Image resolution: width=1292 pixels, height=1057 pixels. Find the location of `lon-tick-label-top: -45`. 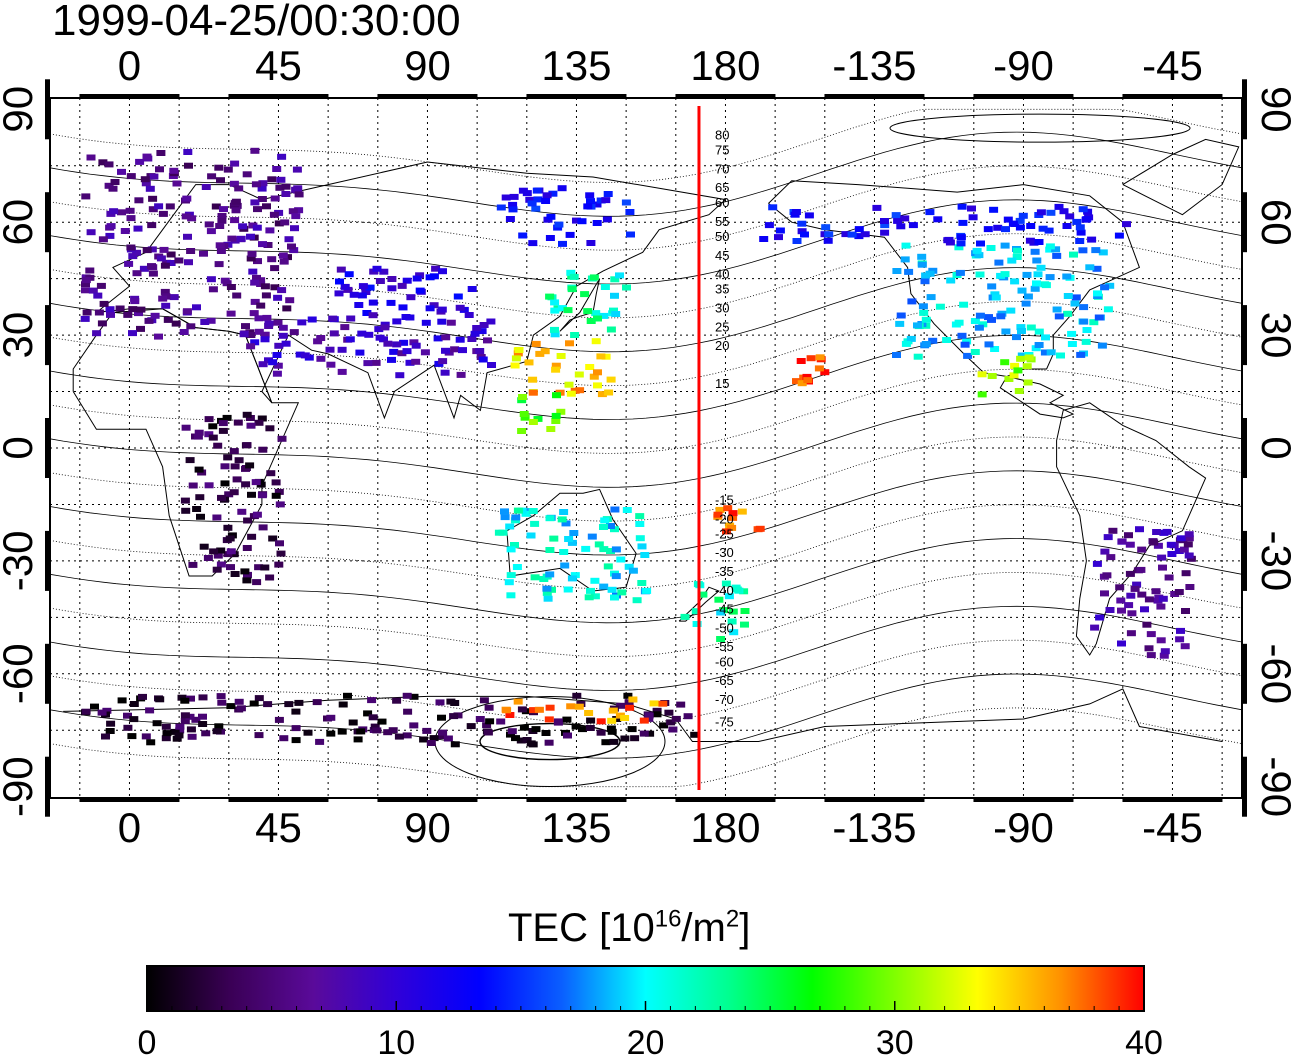

lon-tick-label-top: -45 is located at coordinates (1172, 65).